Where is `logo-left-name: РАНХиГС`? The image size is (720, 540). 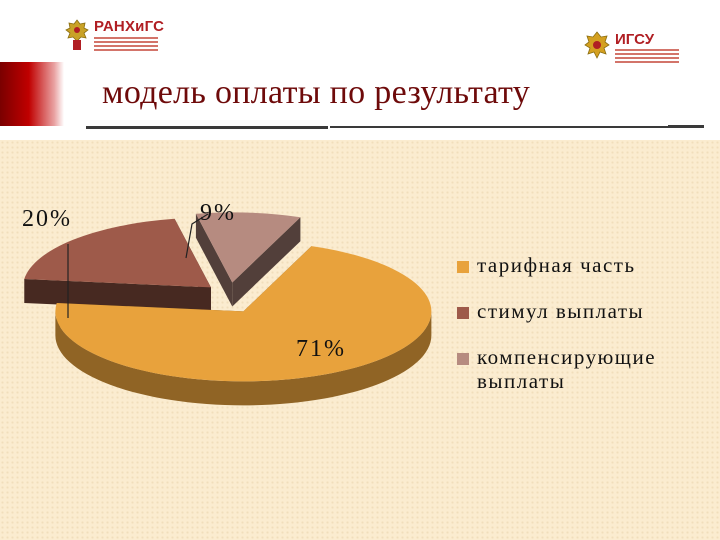
logo-left-name: РАНХиГС is located at coordinates (129, 26).